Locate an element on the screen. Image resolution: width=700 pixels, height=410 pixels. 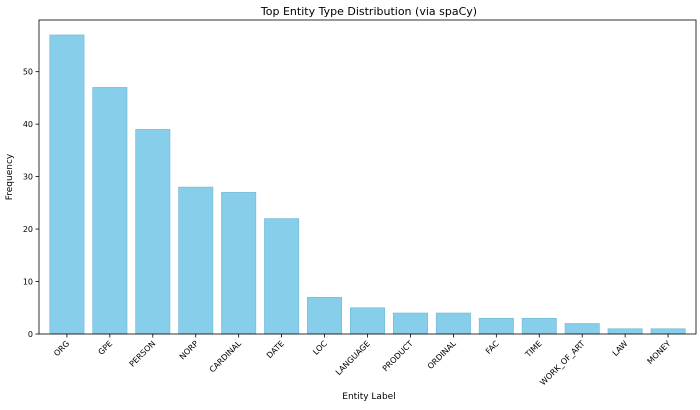
y-tick-label: 20 is located at coordinates (28, 229).